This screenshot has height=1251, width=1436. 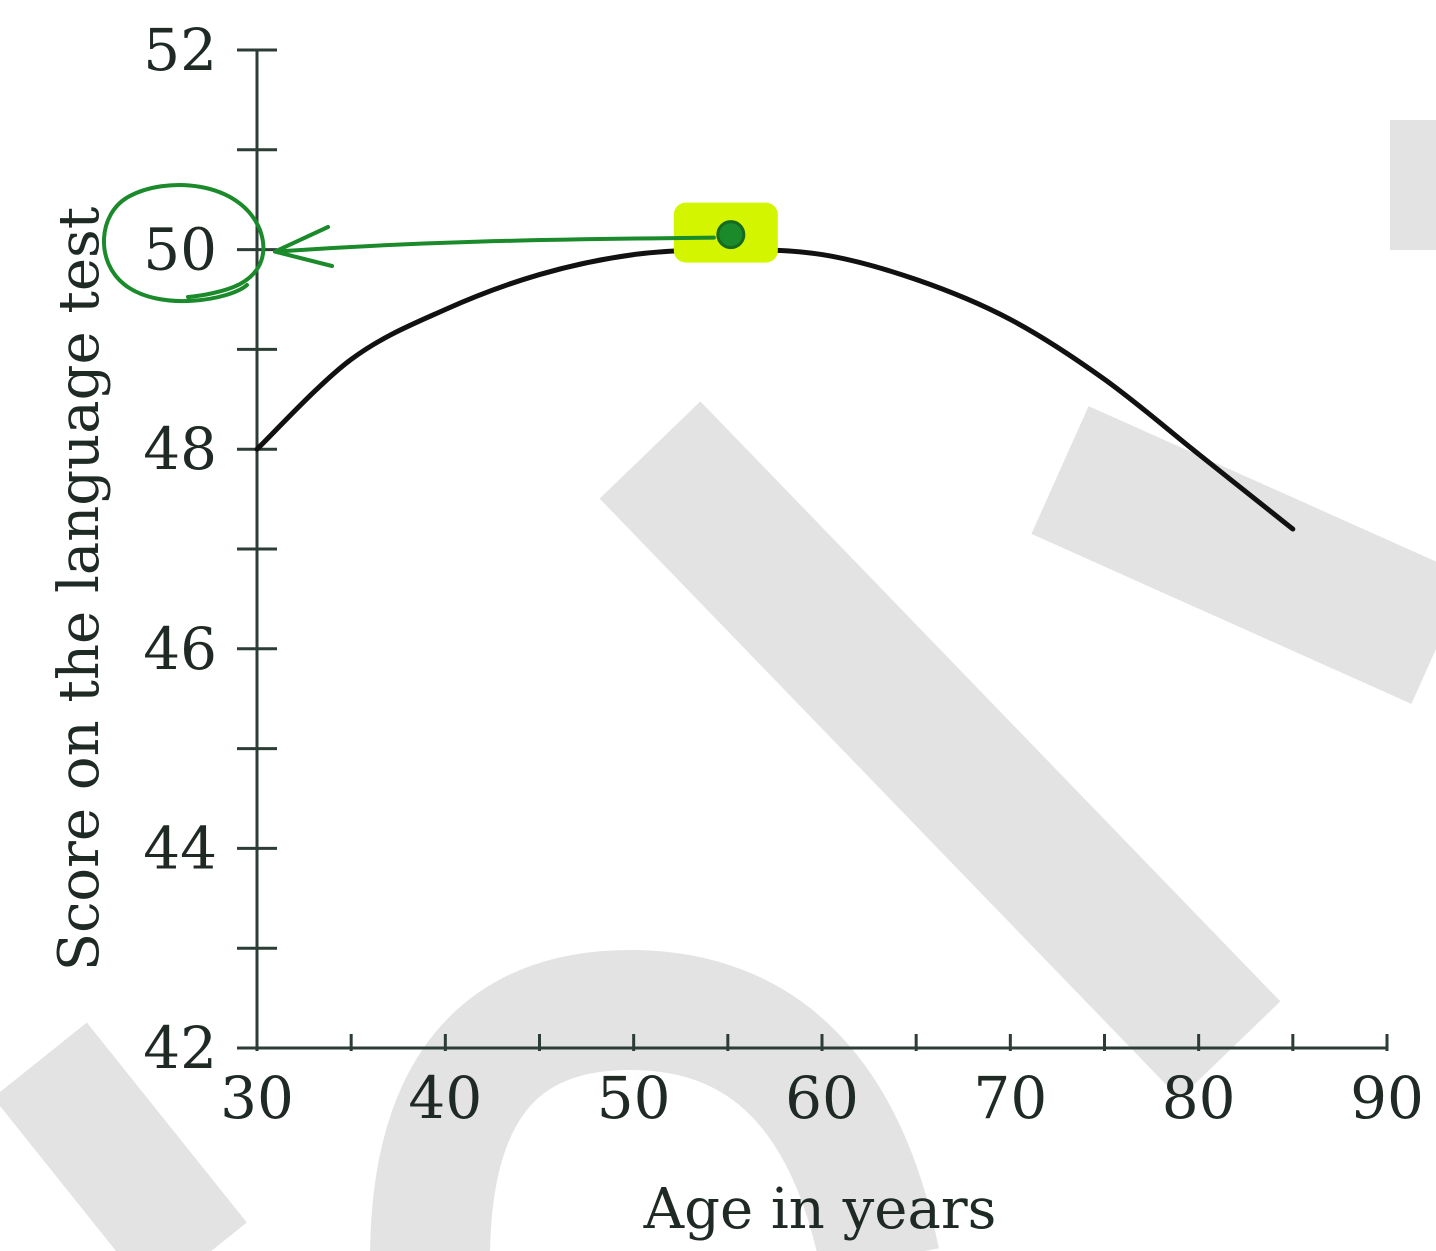 I want to click on x-tick-label: 60, so click(x=822, y=1098).